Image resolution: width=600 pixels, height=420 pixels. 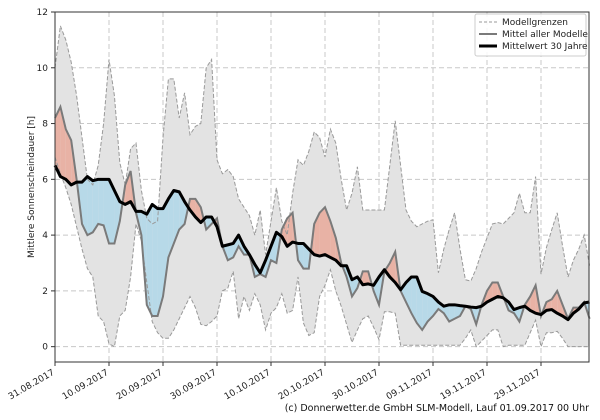 I want to click on y-tick-label: 6, so click(x=45, y=180).